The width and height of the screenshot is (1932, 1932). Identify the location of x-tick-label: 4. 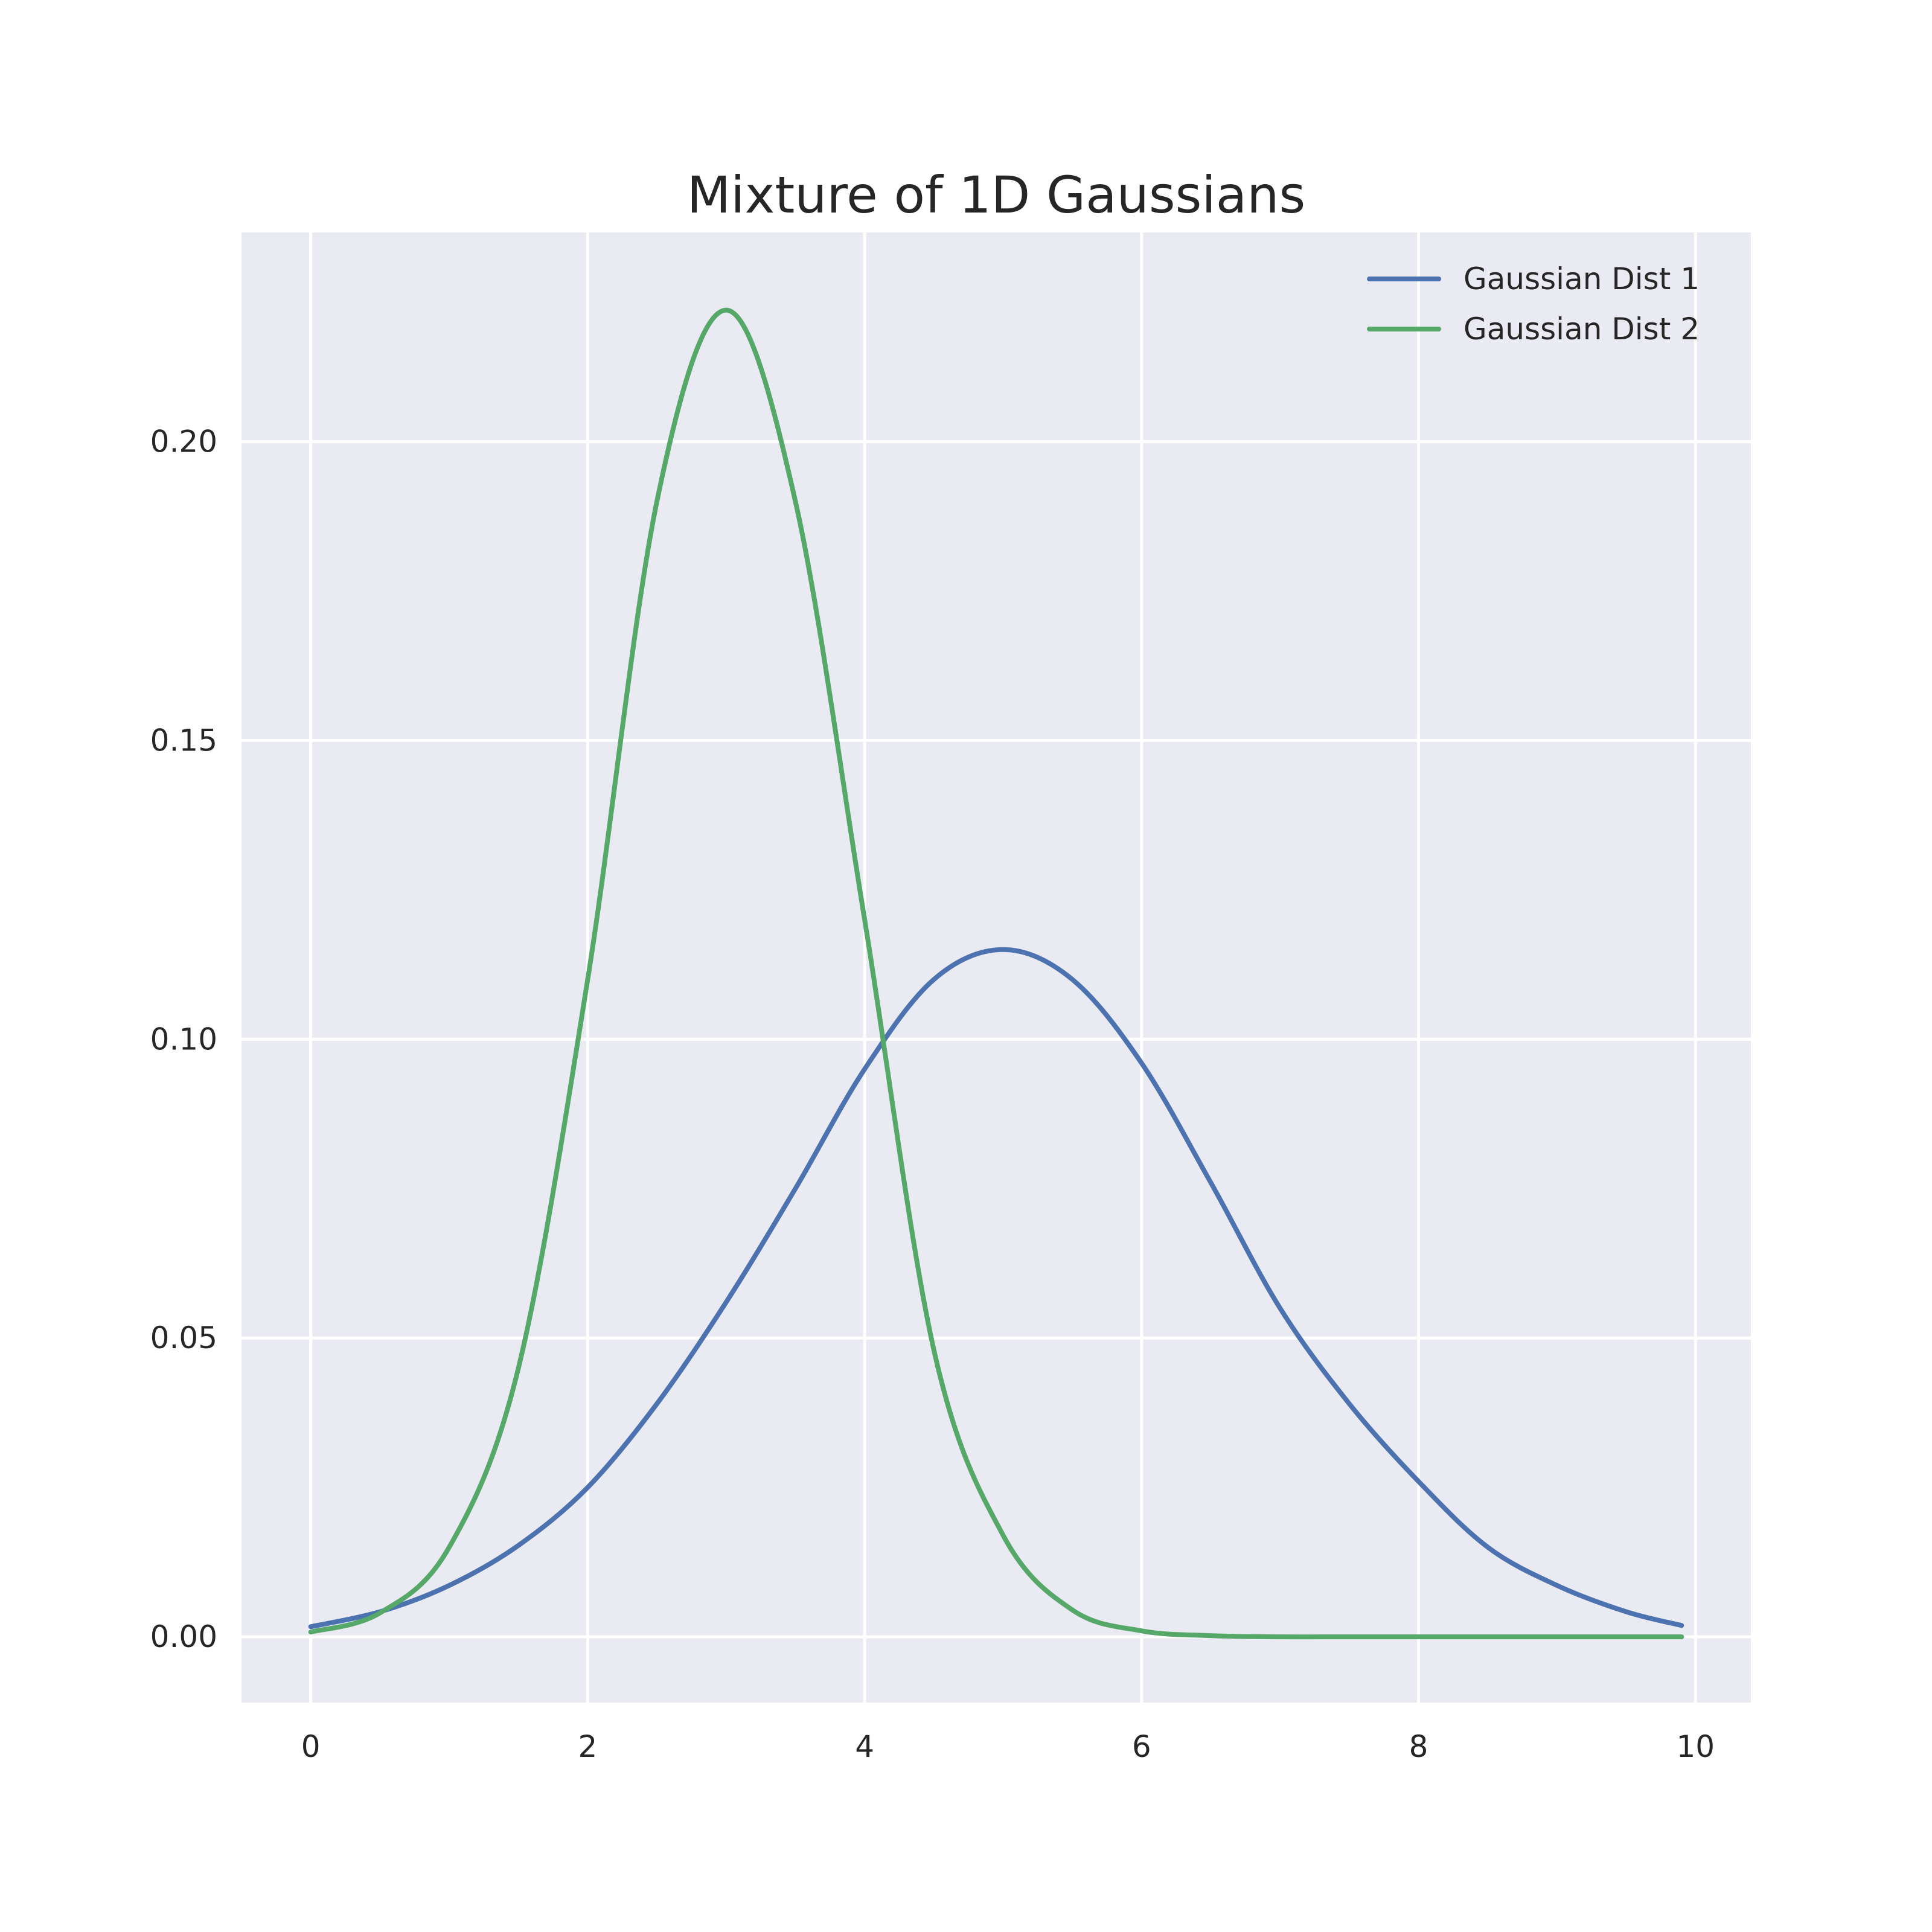
(864, 1747).